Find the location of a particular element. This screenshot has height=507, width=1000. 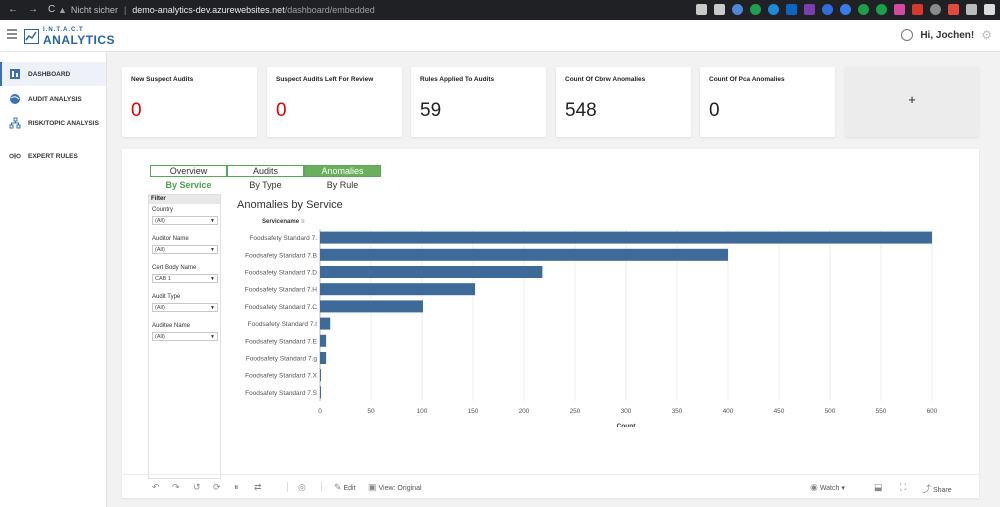

hamburger-icon is located at coordinates (12, 34).